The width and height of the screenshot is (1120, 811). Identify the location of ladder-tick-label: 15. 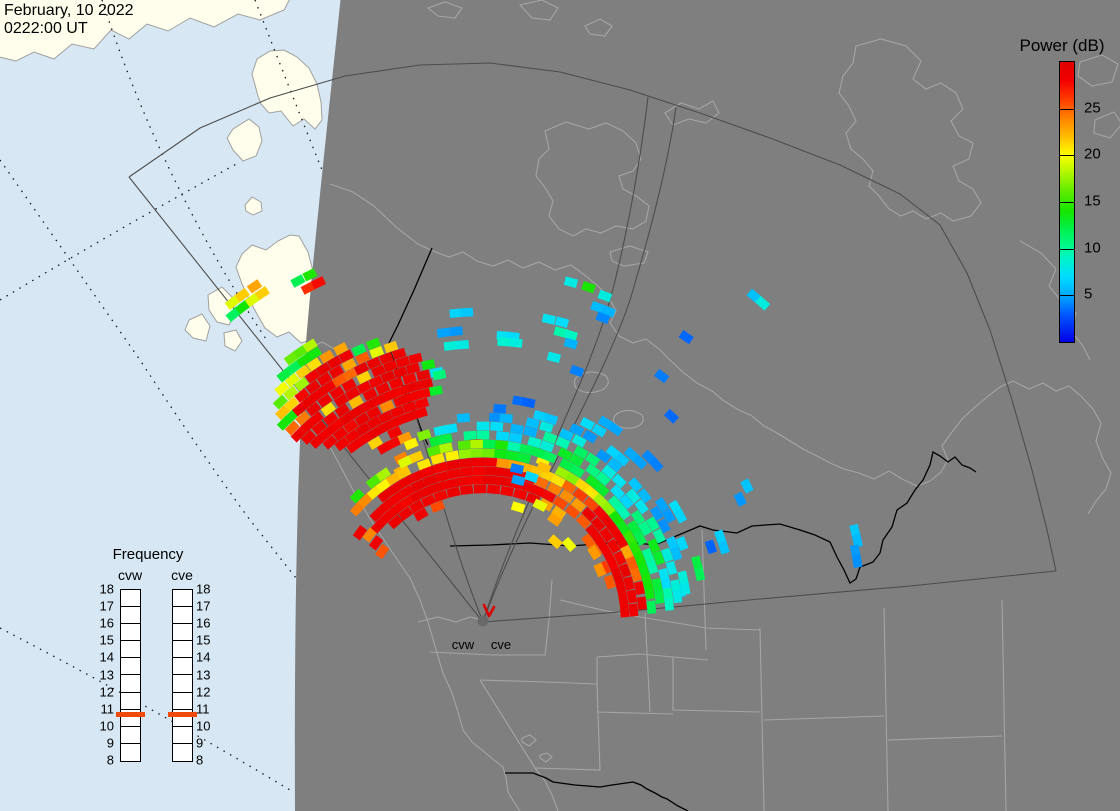
(106, 640).